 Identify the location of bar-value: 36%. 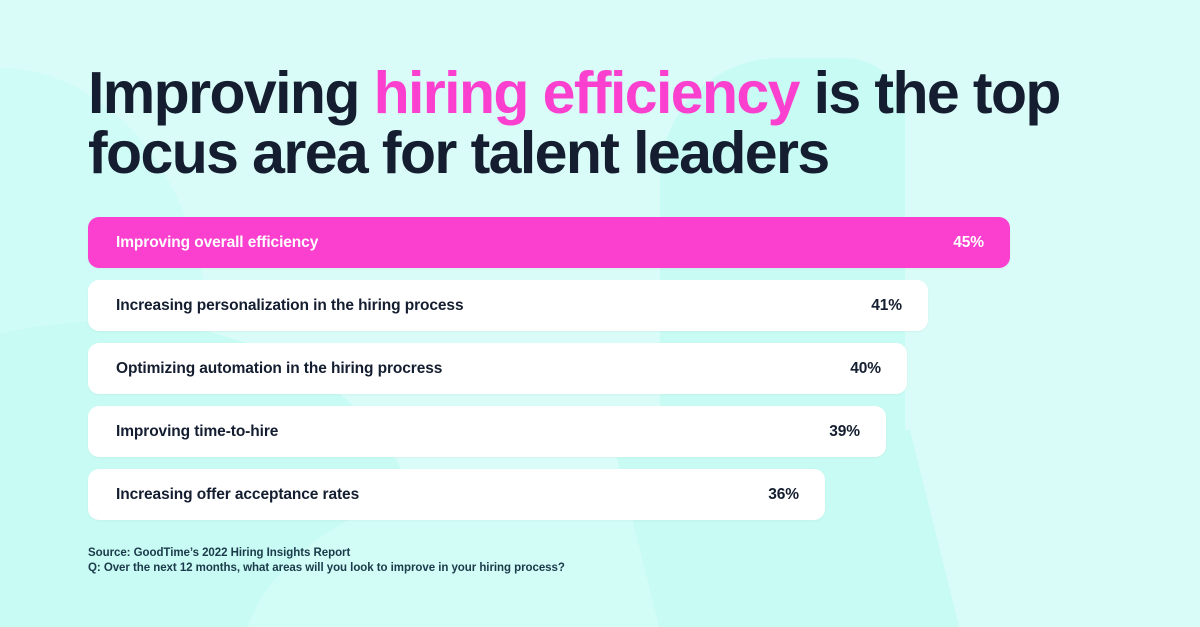
(783, 494).